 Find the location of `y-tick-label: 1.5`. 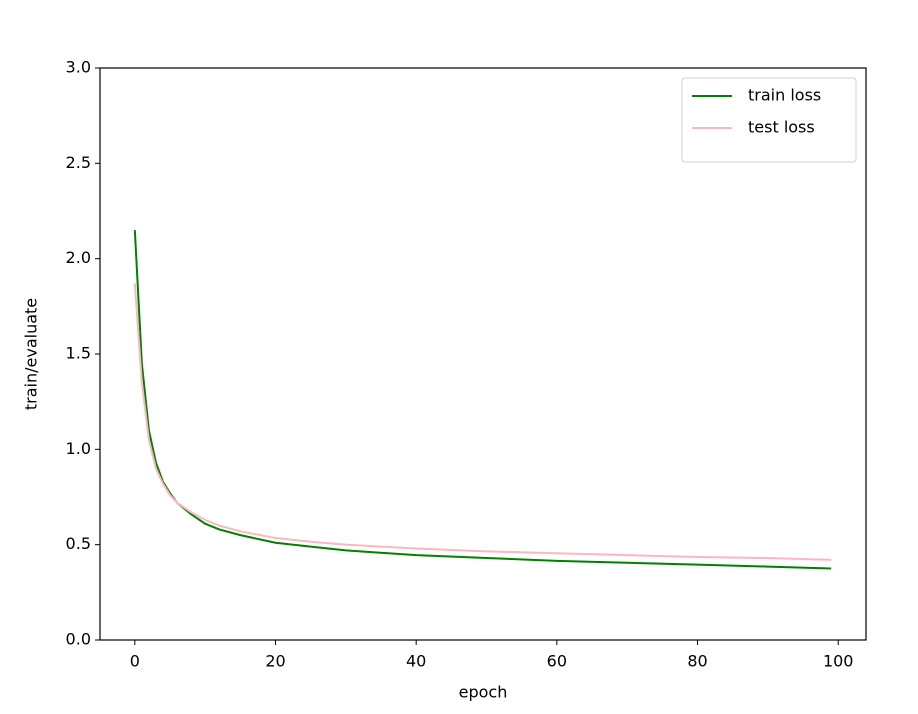

y-tick-label: 1.5 is located at coordinates (78, 353).